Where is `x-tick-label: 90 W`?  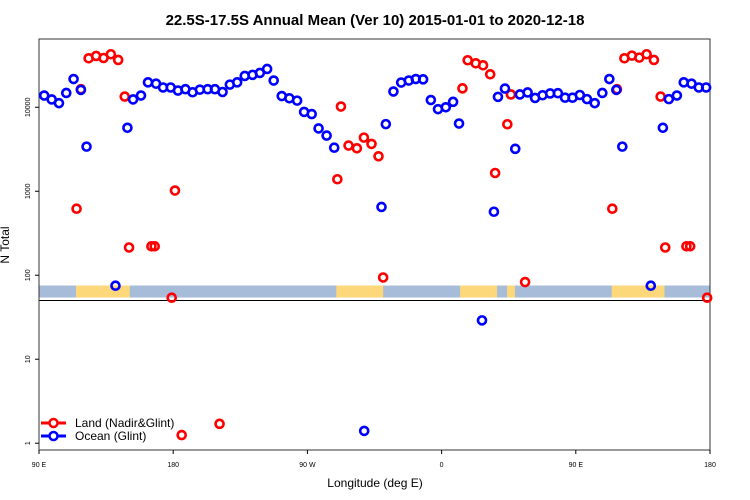 x-tick-label: 90 W is located at coordinates (307, 465).